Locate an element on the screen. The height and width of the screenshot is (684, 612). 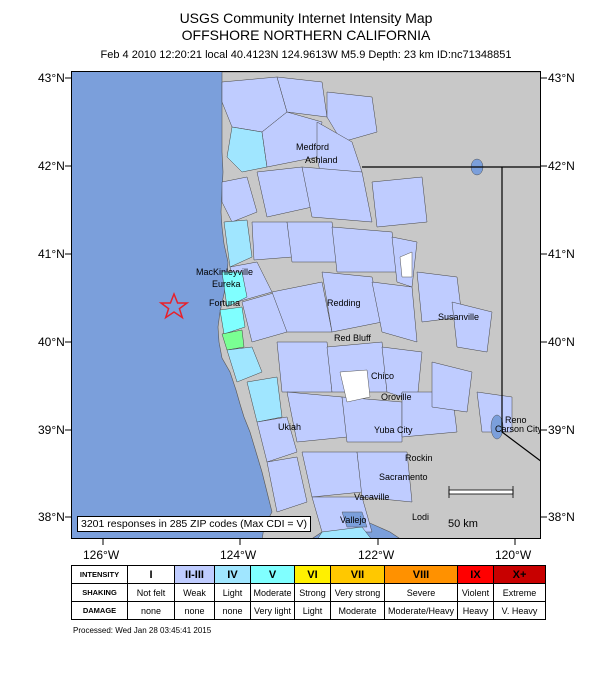
lat-label-42-left: 42°N is located at coordinates (51, 166).